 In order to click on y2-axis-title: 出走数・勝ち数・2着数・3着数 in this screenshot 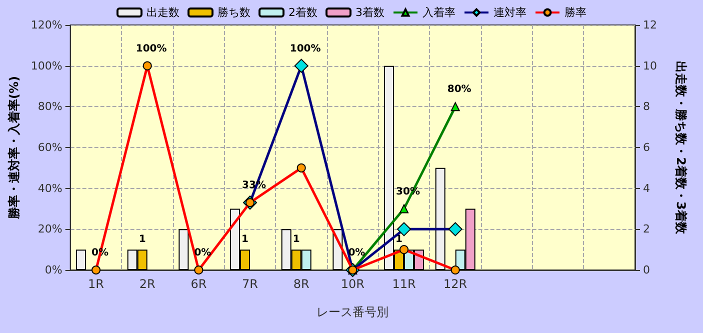, I will do `click(681, 148)`.